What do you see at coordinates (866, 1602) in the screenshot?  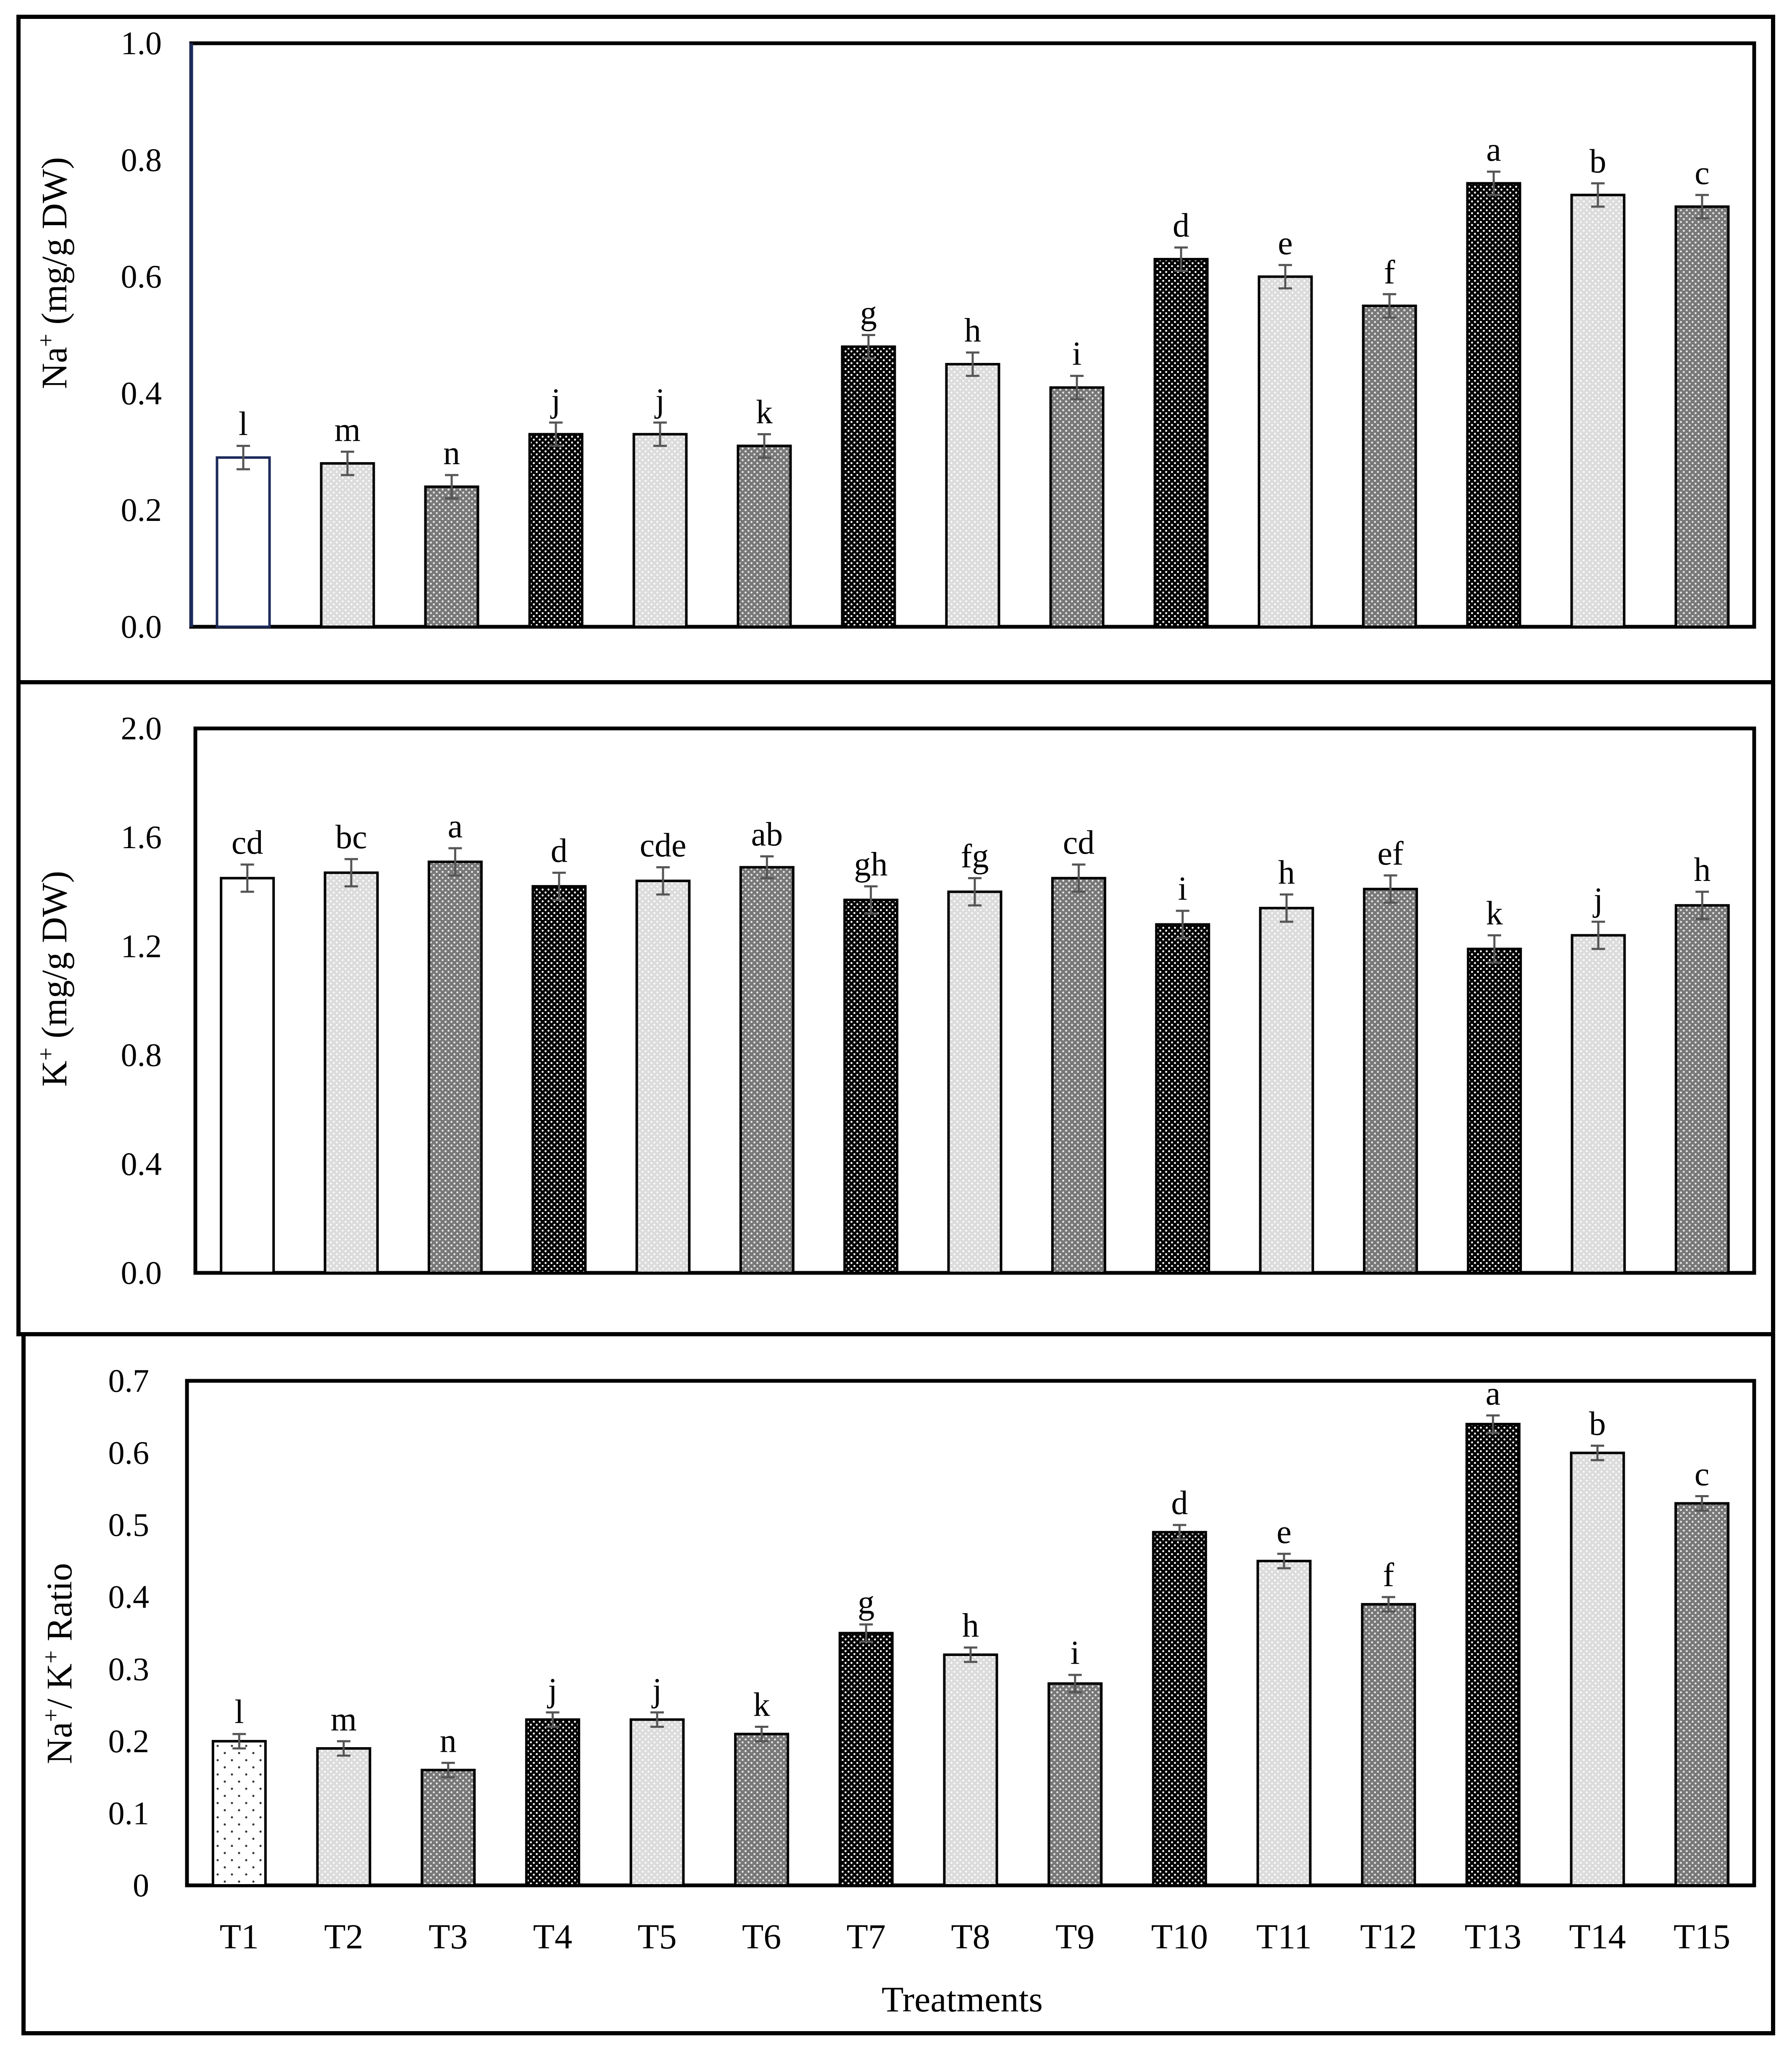 I see `significance-letter: g` at bounding box center [866, 1602].